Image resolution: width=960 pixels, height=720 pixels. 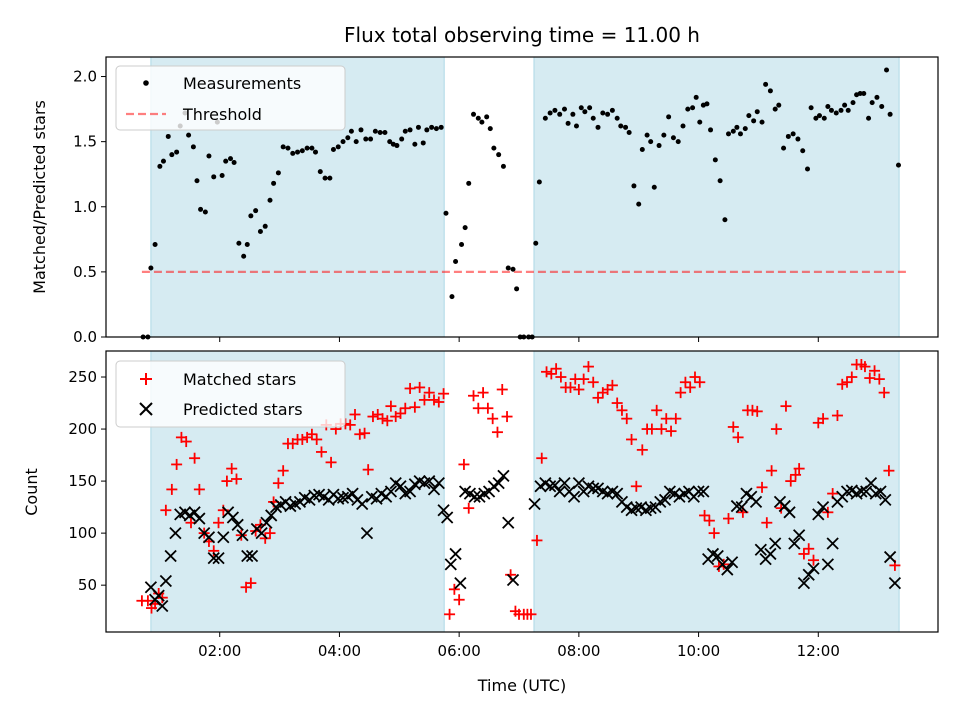 What do you see at coordinates (82, 481) in the screenshot?
I see `bottom-y-tick-label: 150` at bounding box center [82, 481].